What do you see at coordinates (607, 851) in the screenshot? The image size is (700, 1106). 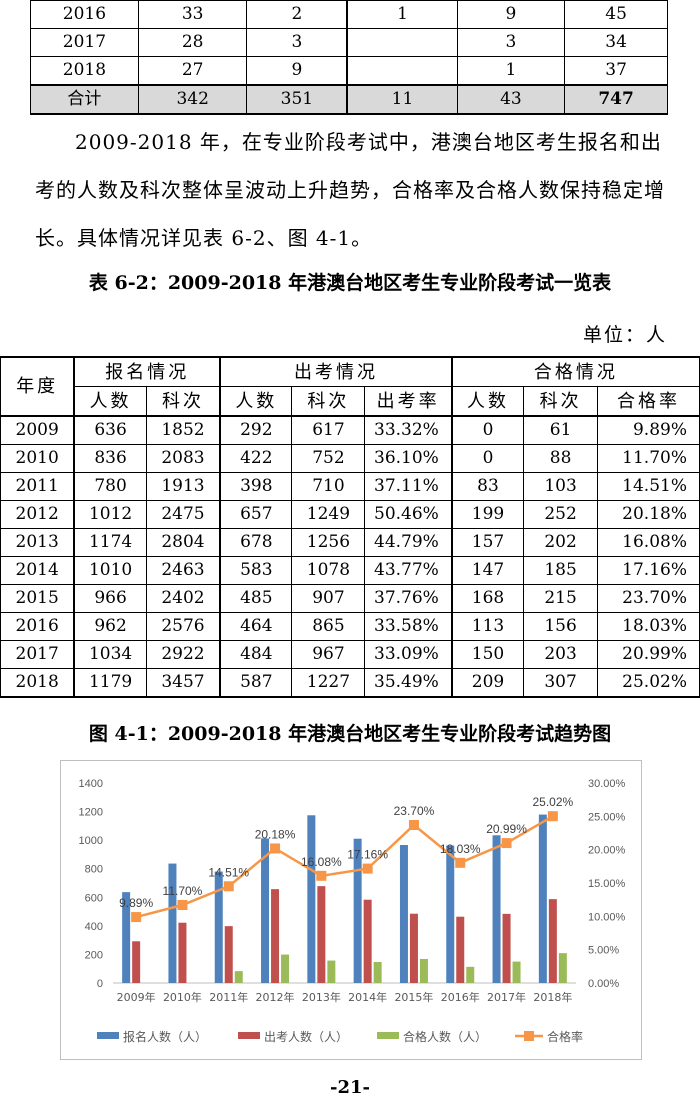 I see `y-right-tick-label: 20.00%` at bounding box center [607, 851].